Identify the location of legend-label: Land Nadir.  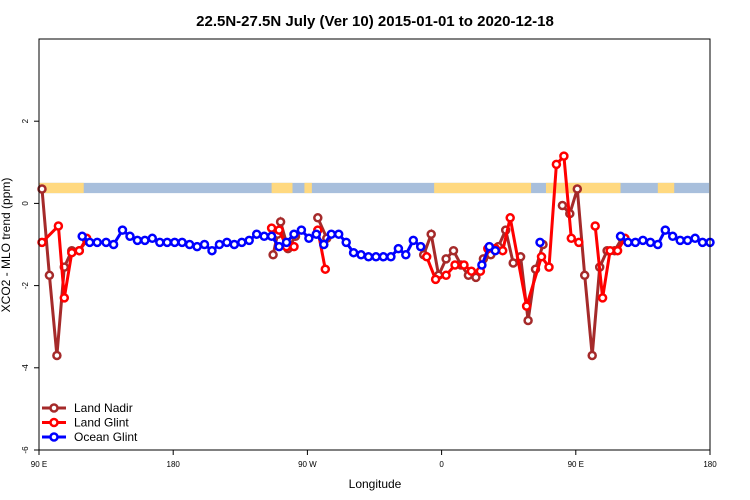
(103, 408).